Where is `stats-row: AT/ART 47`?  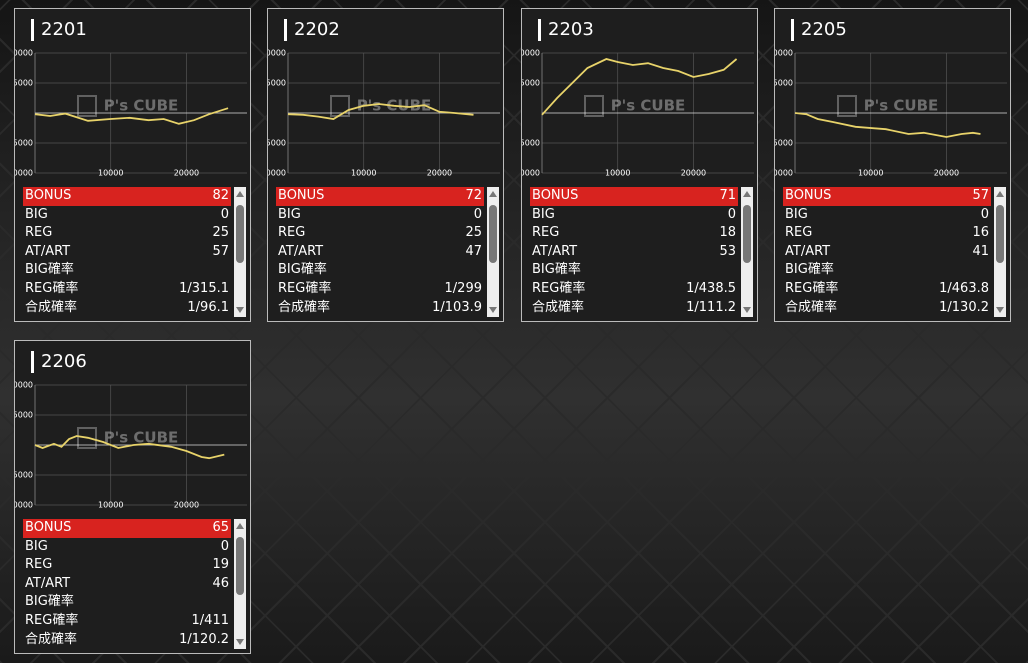 stats-row: AT/ART 47 is located at coordinates (380, 252).